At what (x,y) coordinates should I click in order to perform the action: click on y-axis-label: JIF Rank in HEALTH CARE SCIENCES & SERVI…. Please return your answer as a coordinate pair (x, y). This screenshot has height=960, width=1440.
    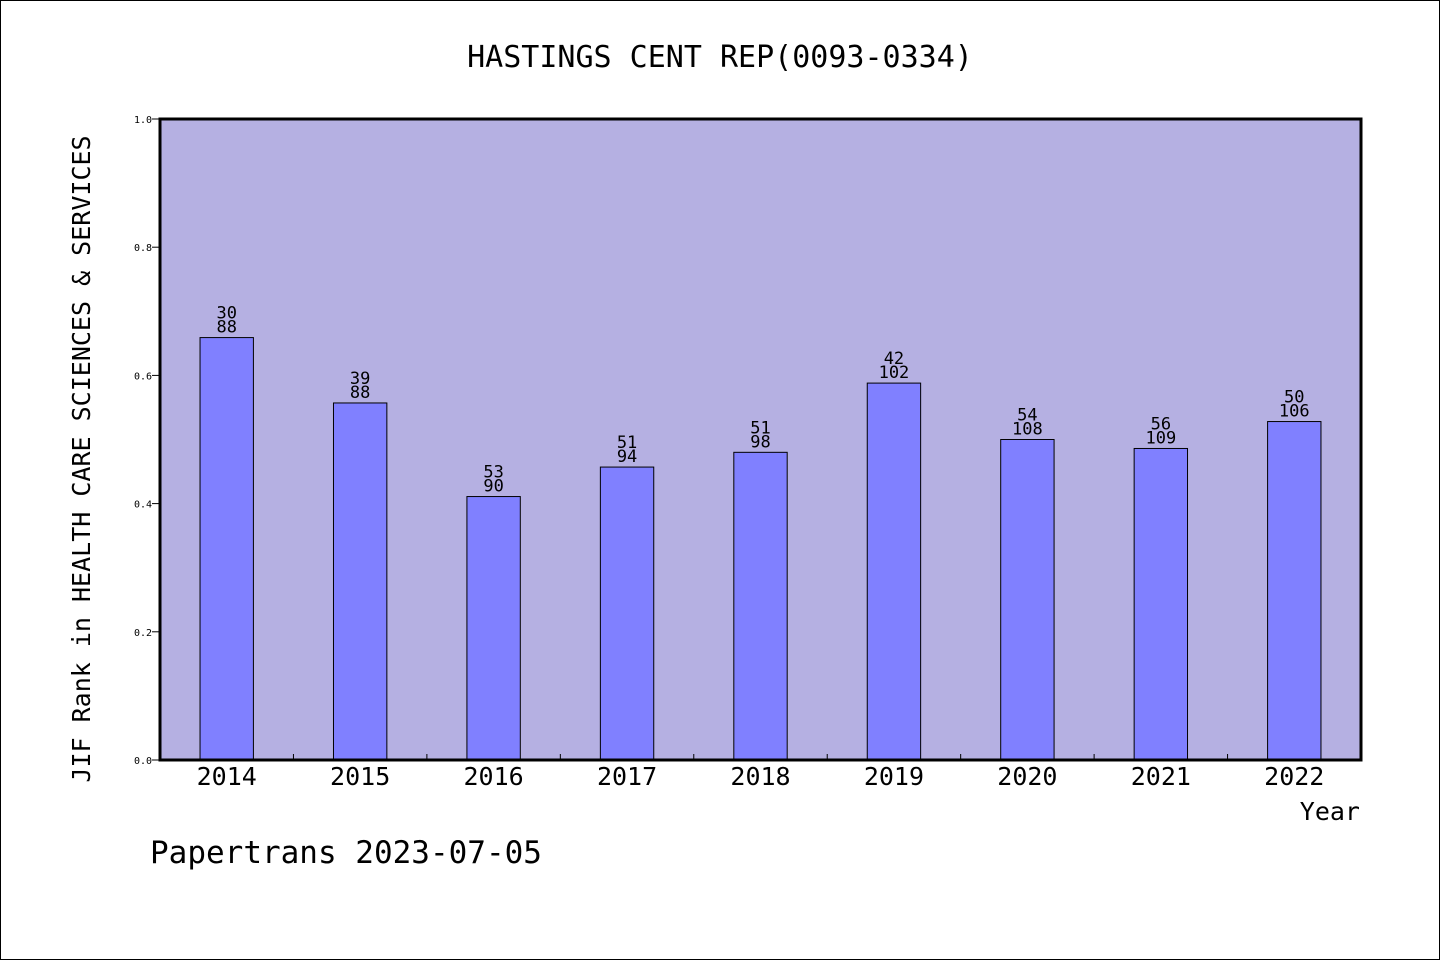
    Looking at the image, I should click on (81, 458).